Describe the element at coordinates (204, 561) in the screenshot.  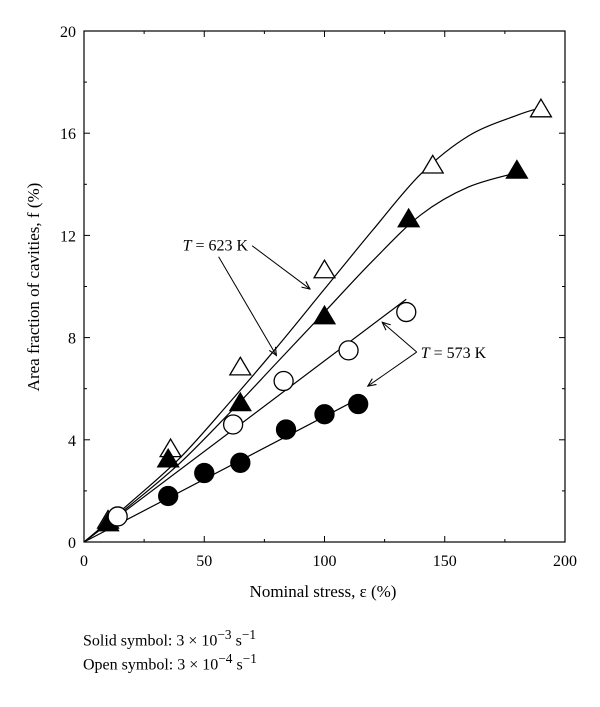
I see `x-tick-label: 50` at that location.